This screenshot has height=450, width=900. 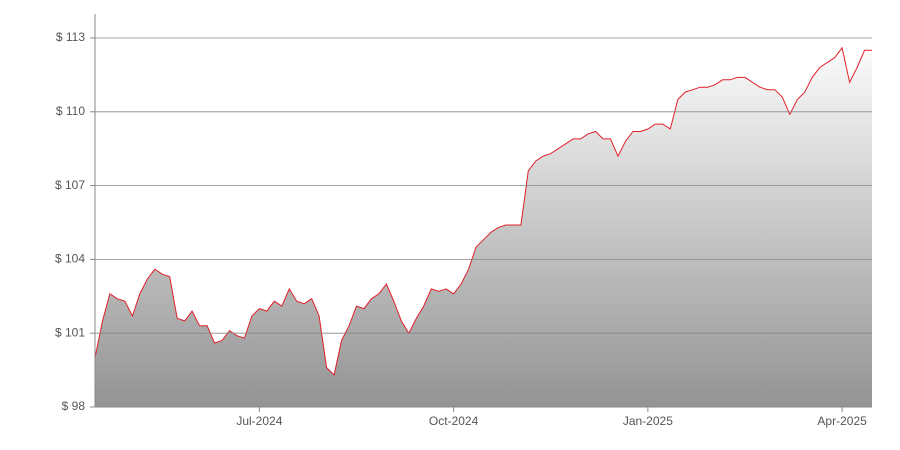 What do you see at coordinates (70, 332) in the screenshot?
I see `y-tick-label: $ 101` at bounding box center [70, 332].